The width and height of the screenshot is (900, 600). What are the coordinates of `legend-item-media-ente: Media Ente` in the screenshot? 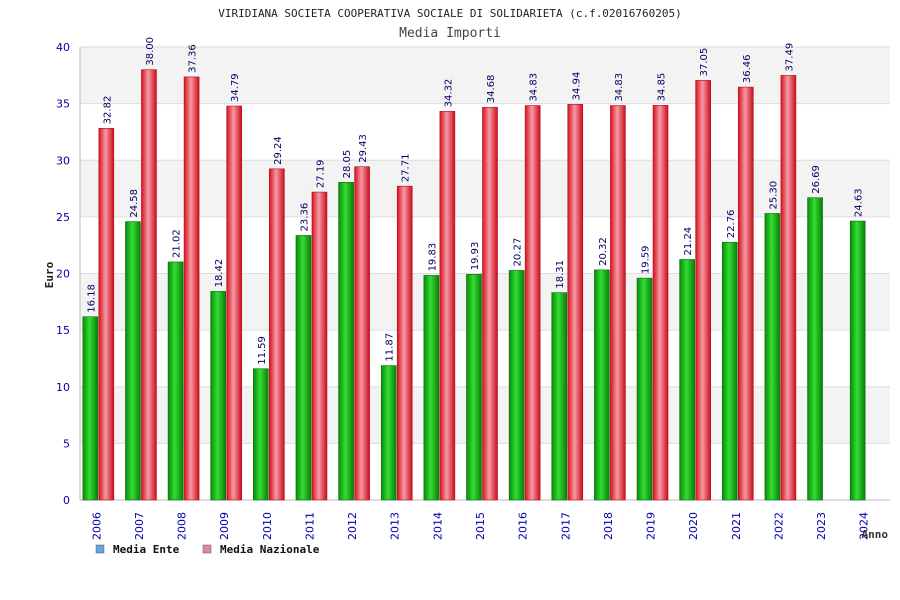 It's located at (137, 549).